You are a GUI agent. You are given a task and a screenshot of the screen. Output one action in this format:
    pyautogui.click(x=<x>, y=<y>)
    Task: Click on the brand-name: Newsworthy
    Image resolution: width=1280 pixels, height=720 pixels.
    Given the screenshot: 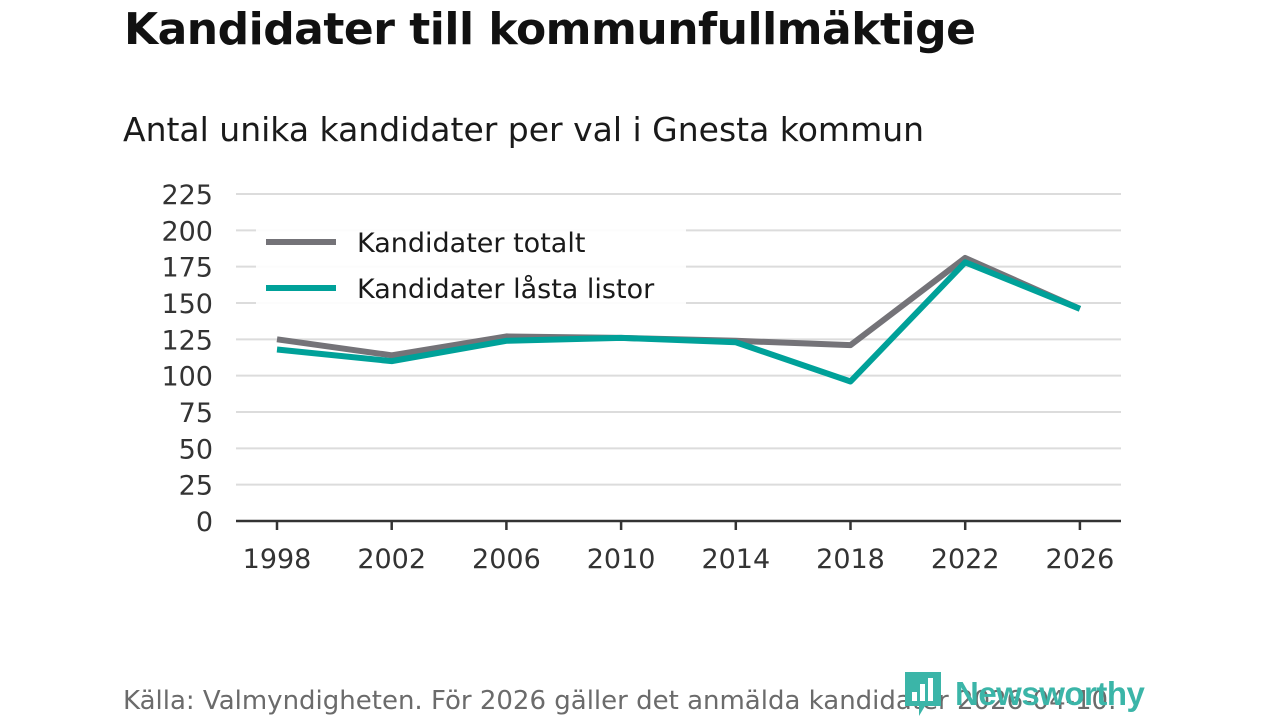 What is the action you would take?
    pyautogui.click(x=1050, y=693)
    